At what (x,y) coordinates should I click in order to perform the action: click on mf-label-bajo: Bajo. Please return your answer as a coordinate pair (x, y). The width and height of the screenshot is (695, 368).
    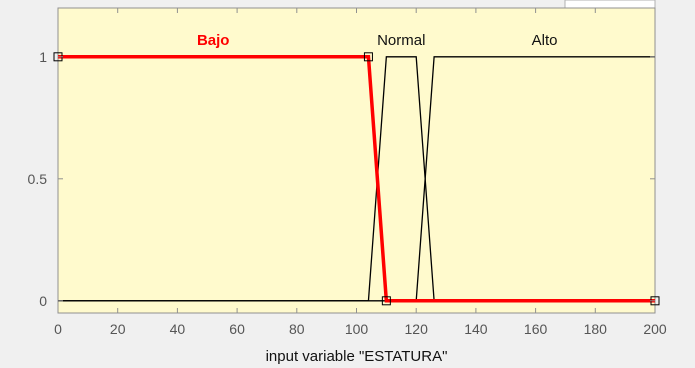
    Looking at the image, I should click on (213, 40).